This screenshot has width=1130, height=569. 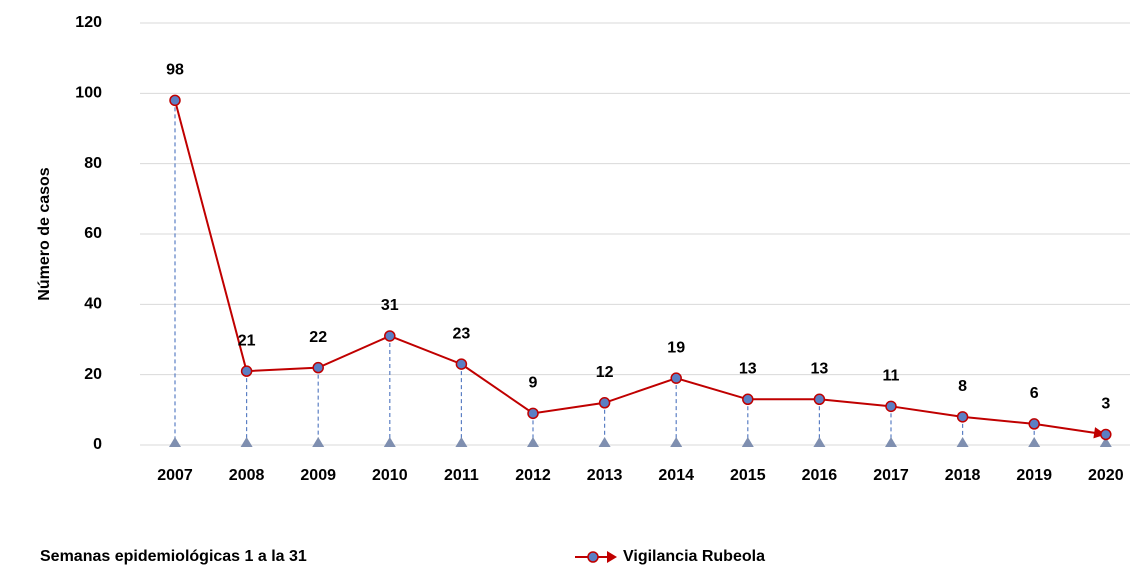 What do you see at coordinates (88, 22) in the screenshot?
I see `y-tick-label: 120` at bounding box center [88, 22].